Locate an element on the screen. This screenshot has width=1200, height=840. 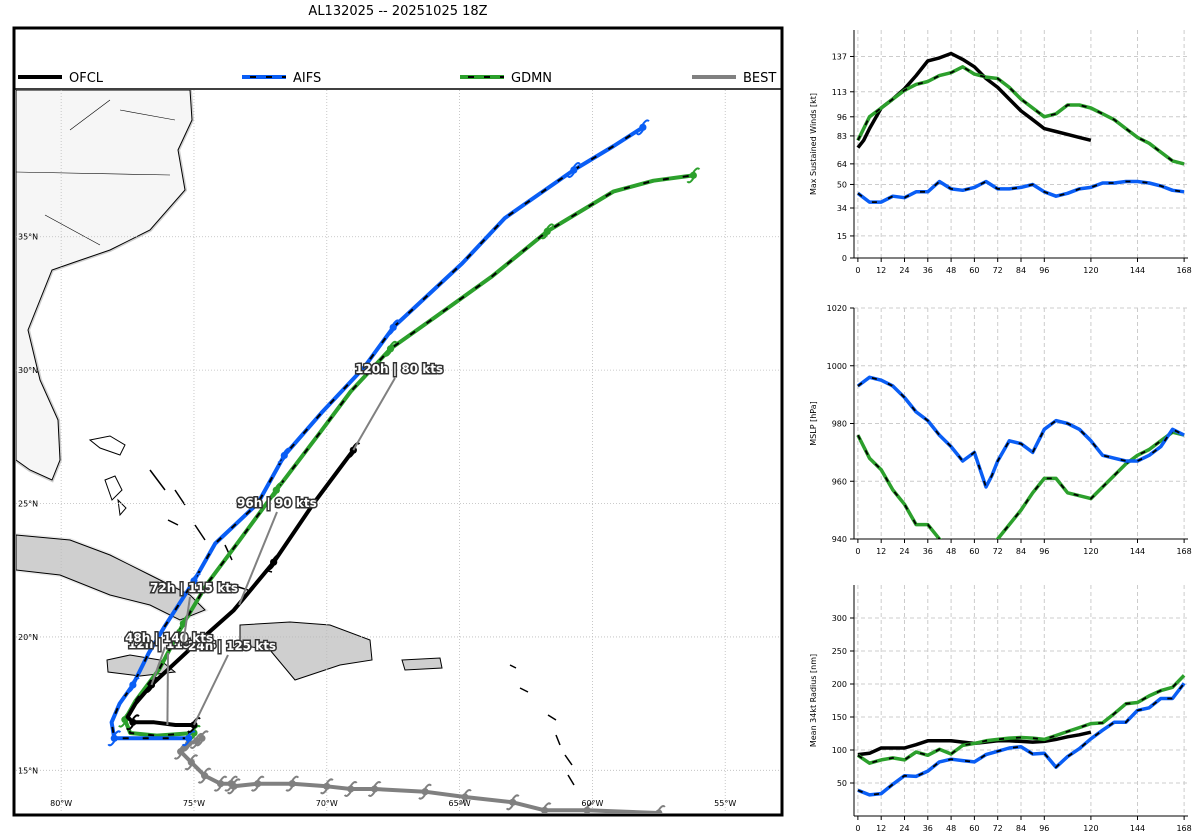
annotation-label: 24h | 125 kts is located at coordinates (232, 646).